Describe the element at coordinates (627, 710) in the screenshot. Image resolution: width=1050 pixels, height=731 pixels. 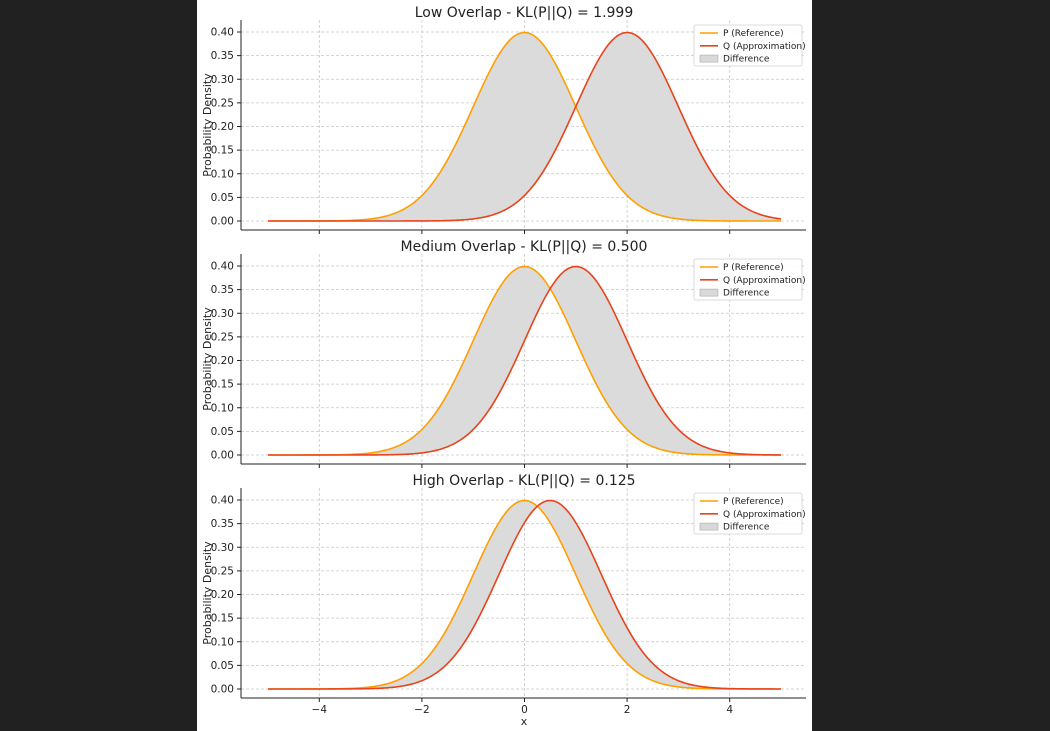
I see `x-tick-label: 2` at that location.